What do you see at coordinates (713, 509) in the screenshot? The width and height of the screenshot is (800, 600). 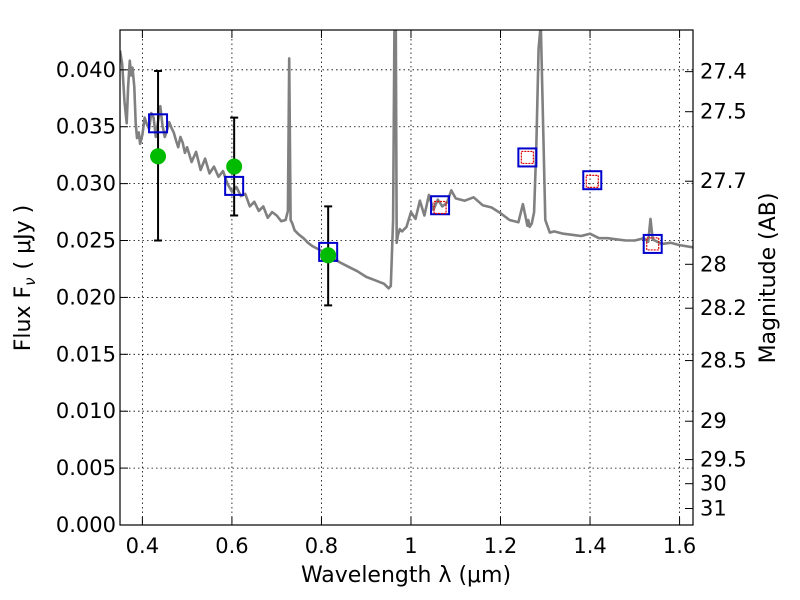 I see `right-tick-label: 31` at bounding box center [713, 509].